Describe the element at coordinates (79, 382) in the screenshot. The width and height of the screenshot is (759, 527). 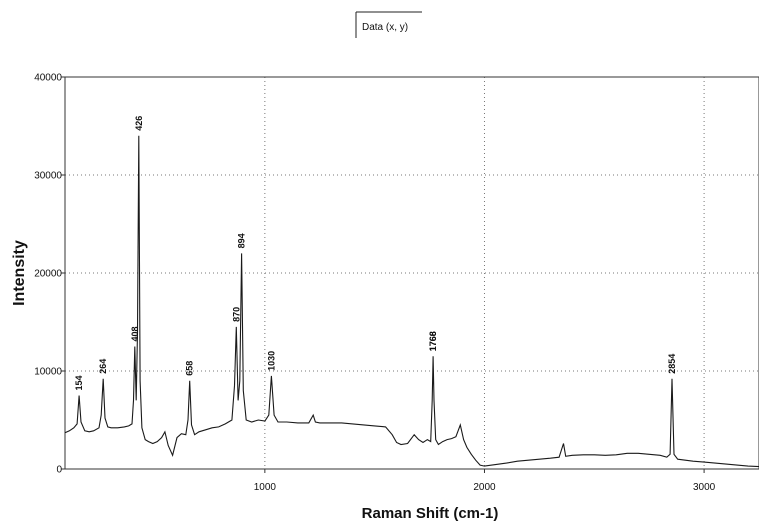
I see `peak-label: 154` at that location.